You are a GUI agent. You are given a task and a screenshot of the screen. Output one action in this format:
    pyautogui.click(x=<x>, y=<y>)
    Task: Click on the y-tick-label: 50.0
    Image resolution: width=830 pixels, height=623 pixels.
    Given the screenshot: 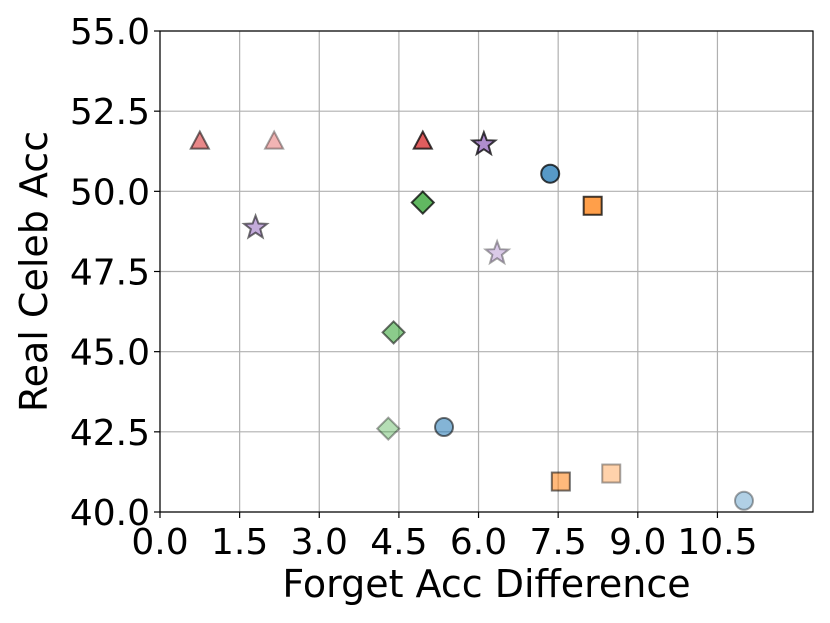 What is the action you would take?
    pyautogui.click(x=110, y=192)
    